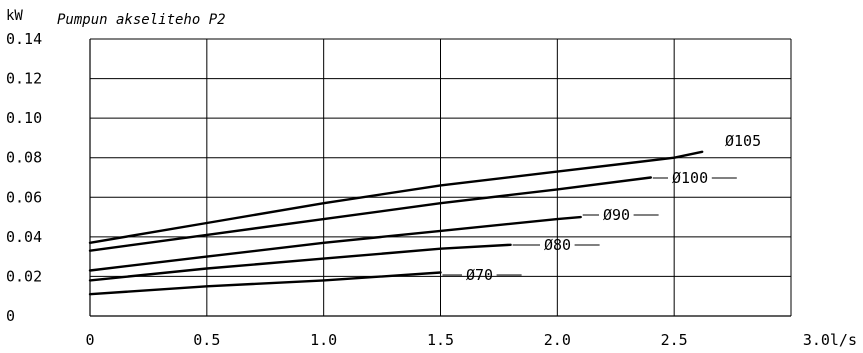 The width and height of the screenshot is (863, 353). What do you see at coordinates (557, 245) in the screenshot?
I see `series-label-3: Ø80` at bounding box center [557, 245].